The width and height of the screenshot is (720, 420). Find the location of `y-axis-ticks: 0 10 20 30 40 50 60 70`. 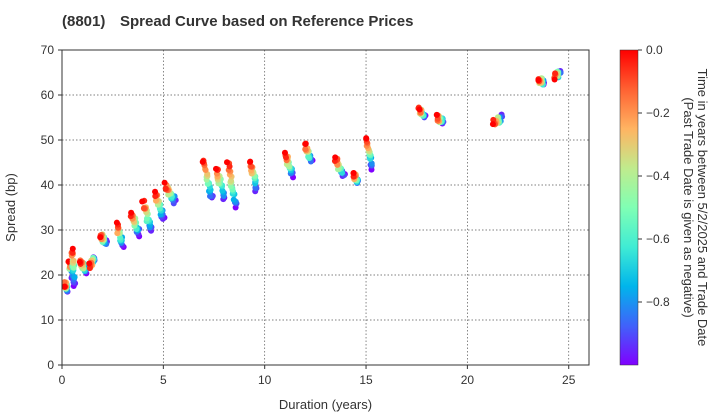

y-axis-ticks: 0 10 20 30 40 50 60 70 is located at coordinates (51, 207).